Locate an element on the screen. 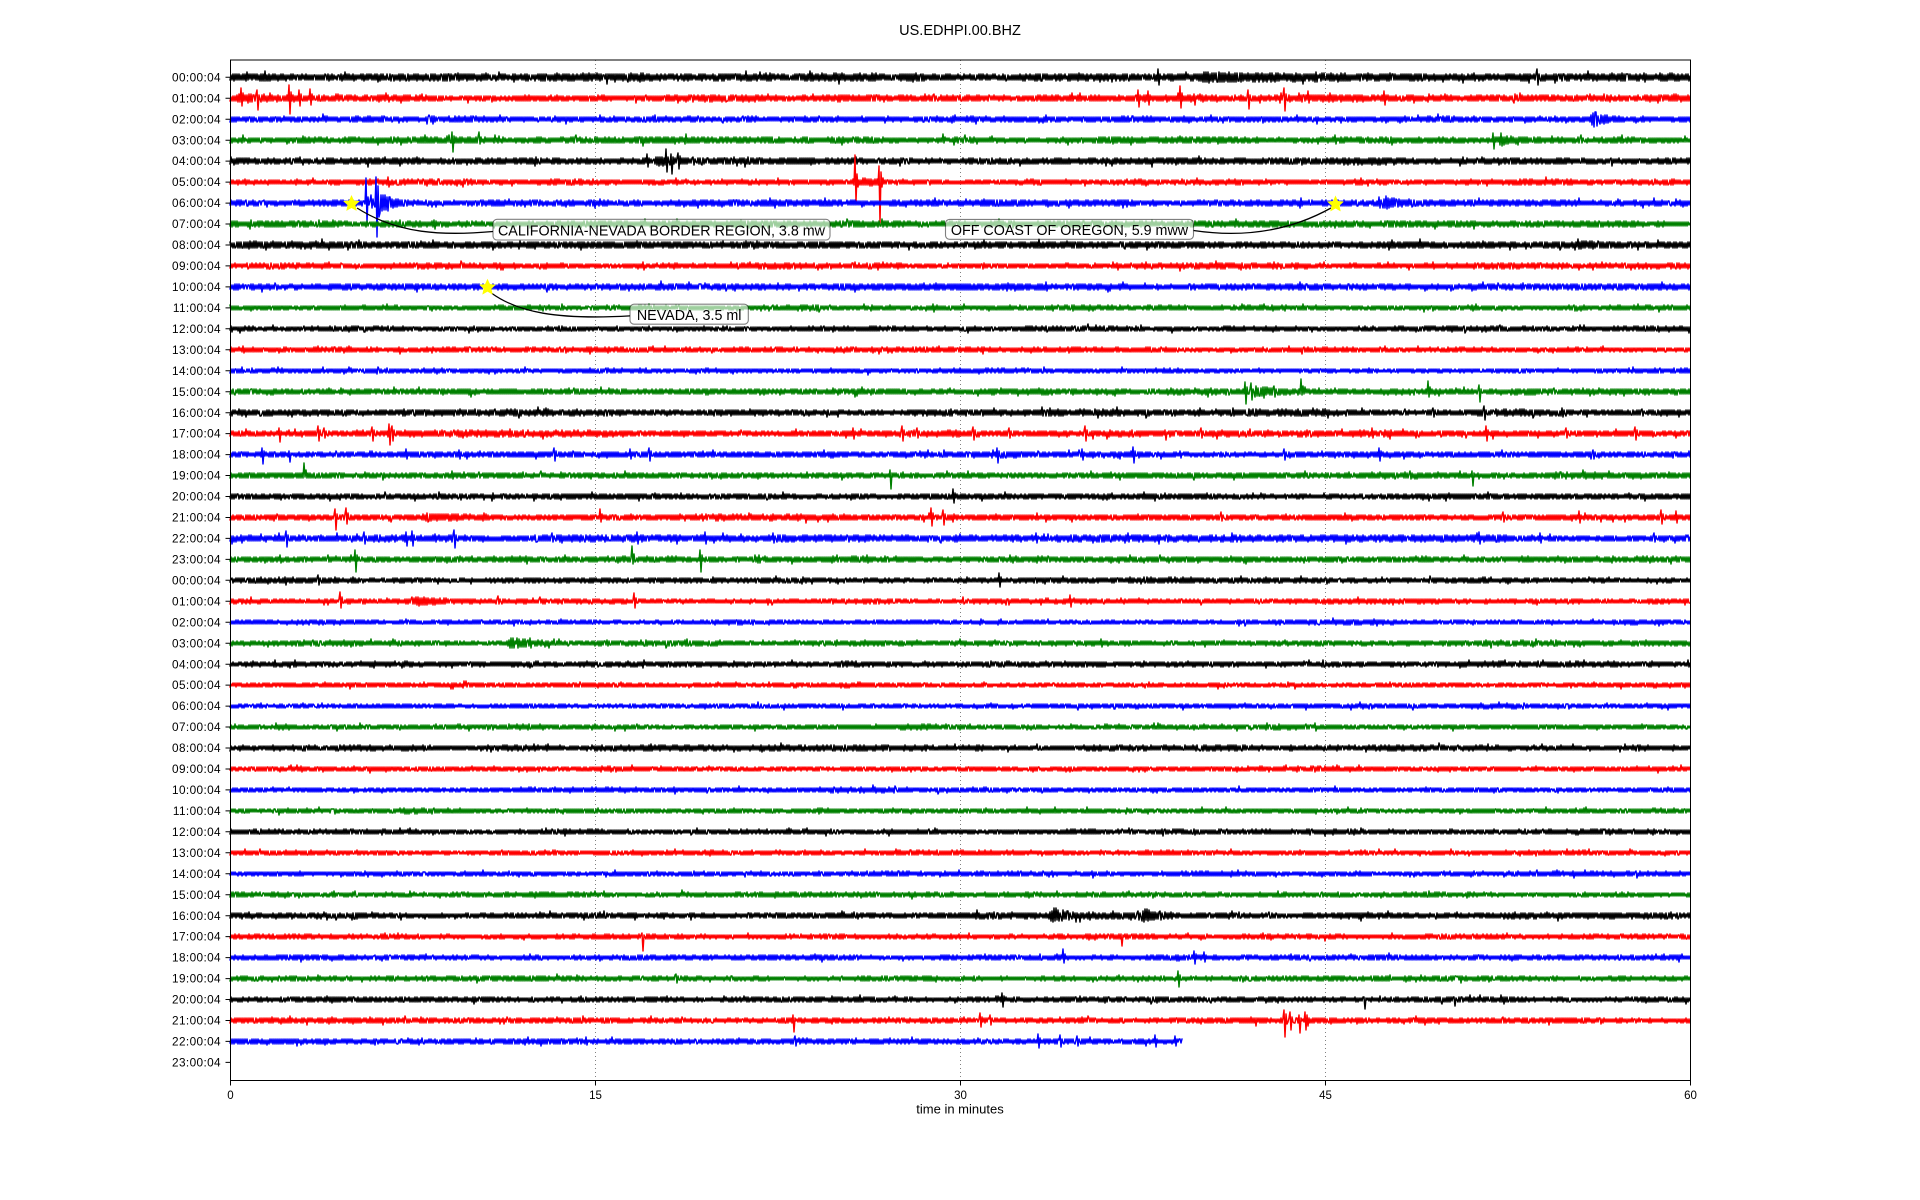 This screenshot has height=1200, width=1920. svg-text: OFF COAST OF OREGON, 5.9 mww is located at coordinates (1070, 231).